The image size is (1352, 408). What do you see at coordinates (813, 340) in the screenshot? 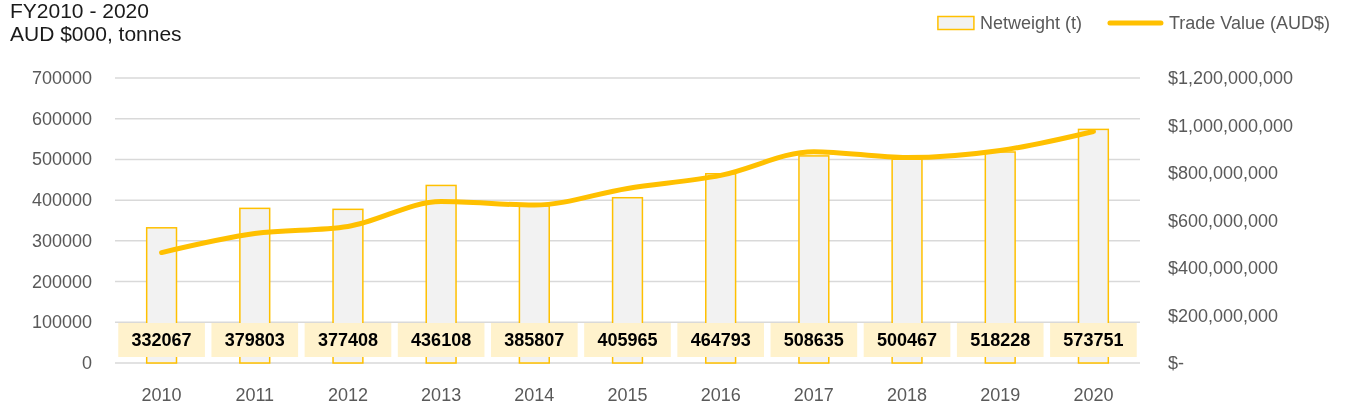
I see `data-label: 508635` at bounding box center [813, 340].